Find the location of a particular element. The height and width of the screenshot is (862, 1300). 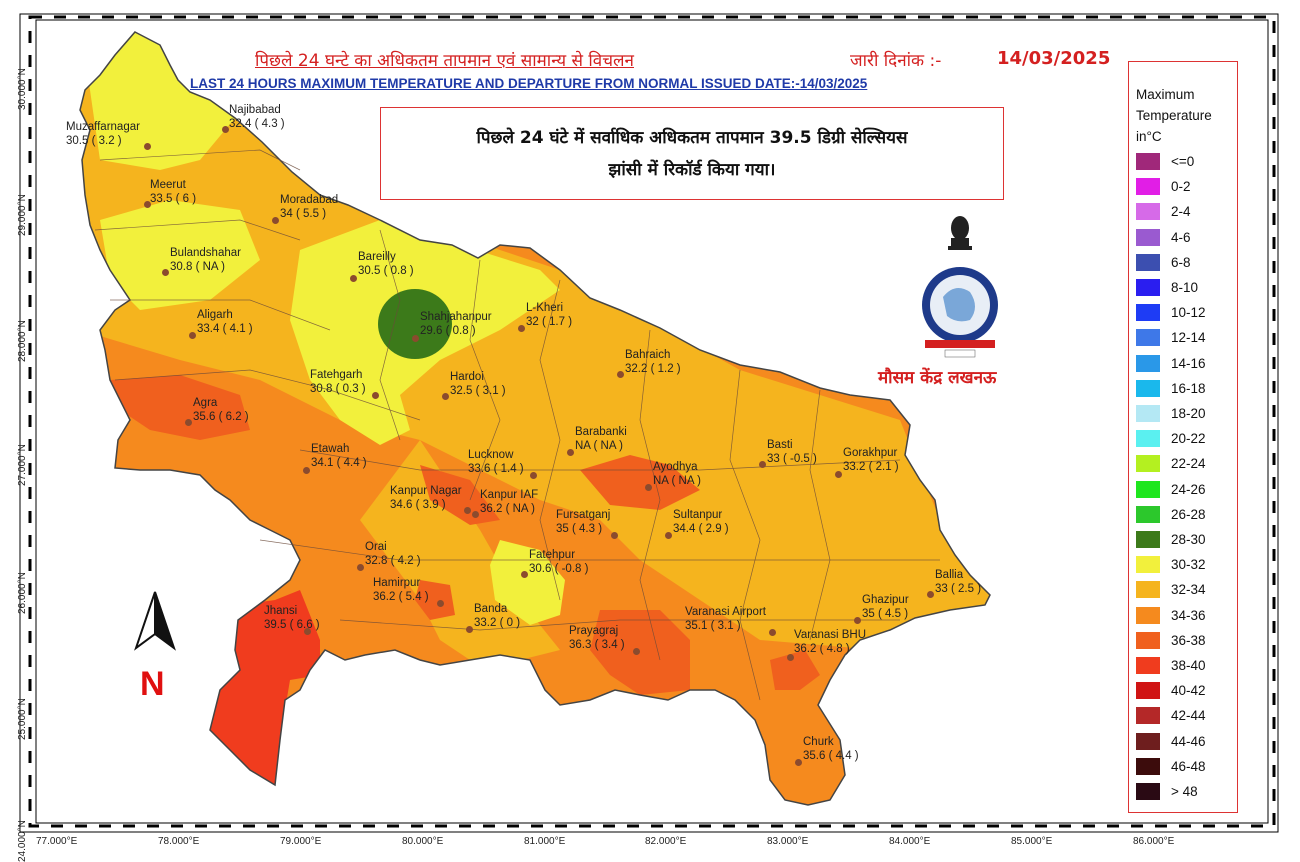

station-name: Etawah is located at coordinates (330, 449).